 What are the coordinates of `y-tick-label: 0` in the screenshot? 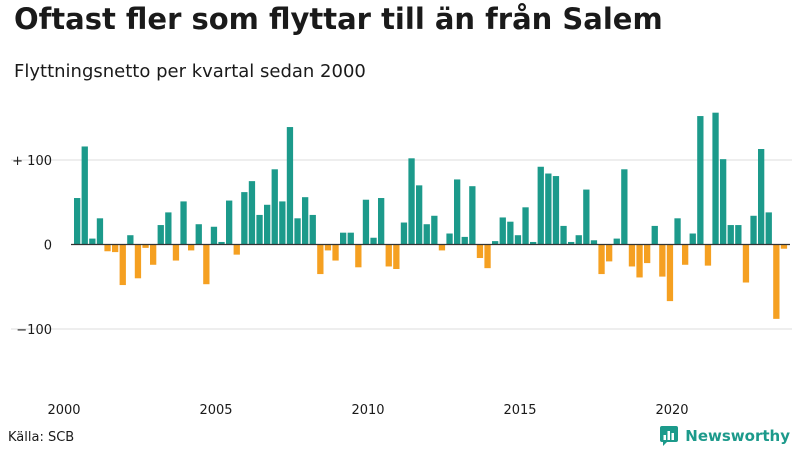 It's located at (48, 246).